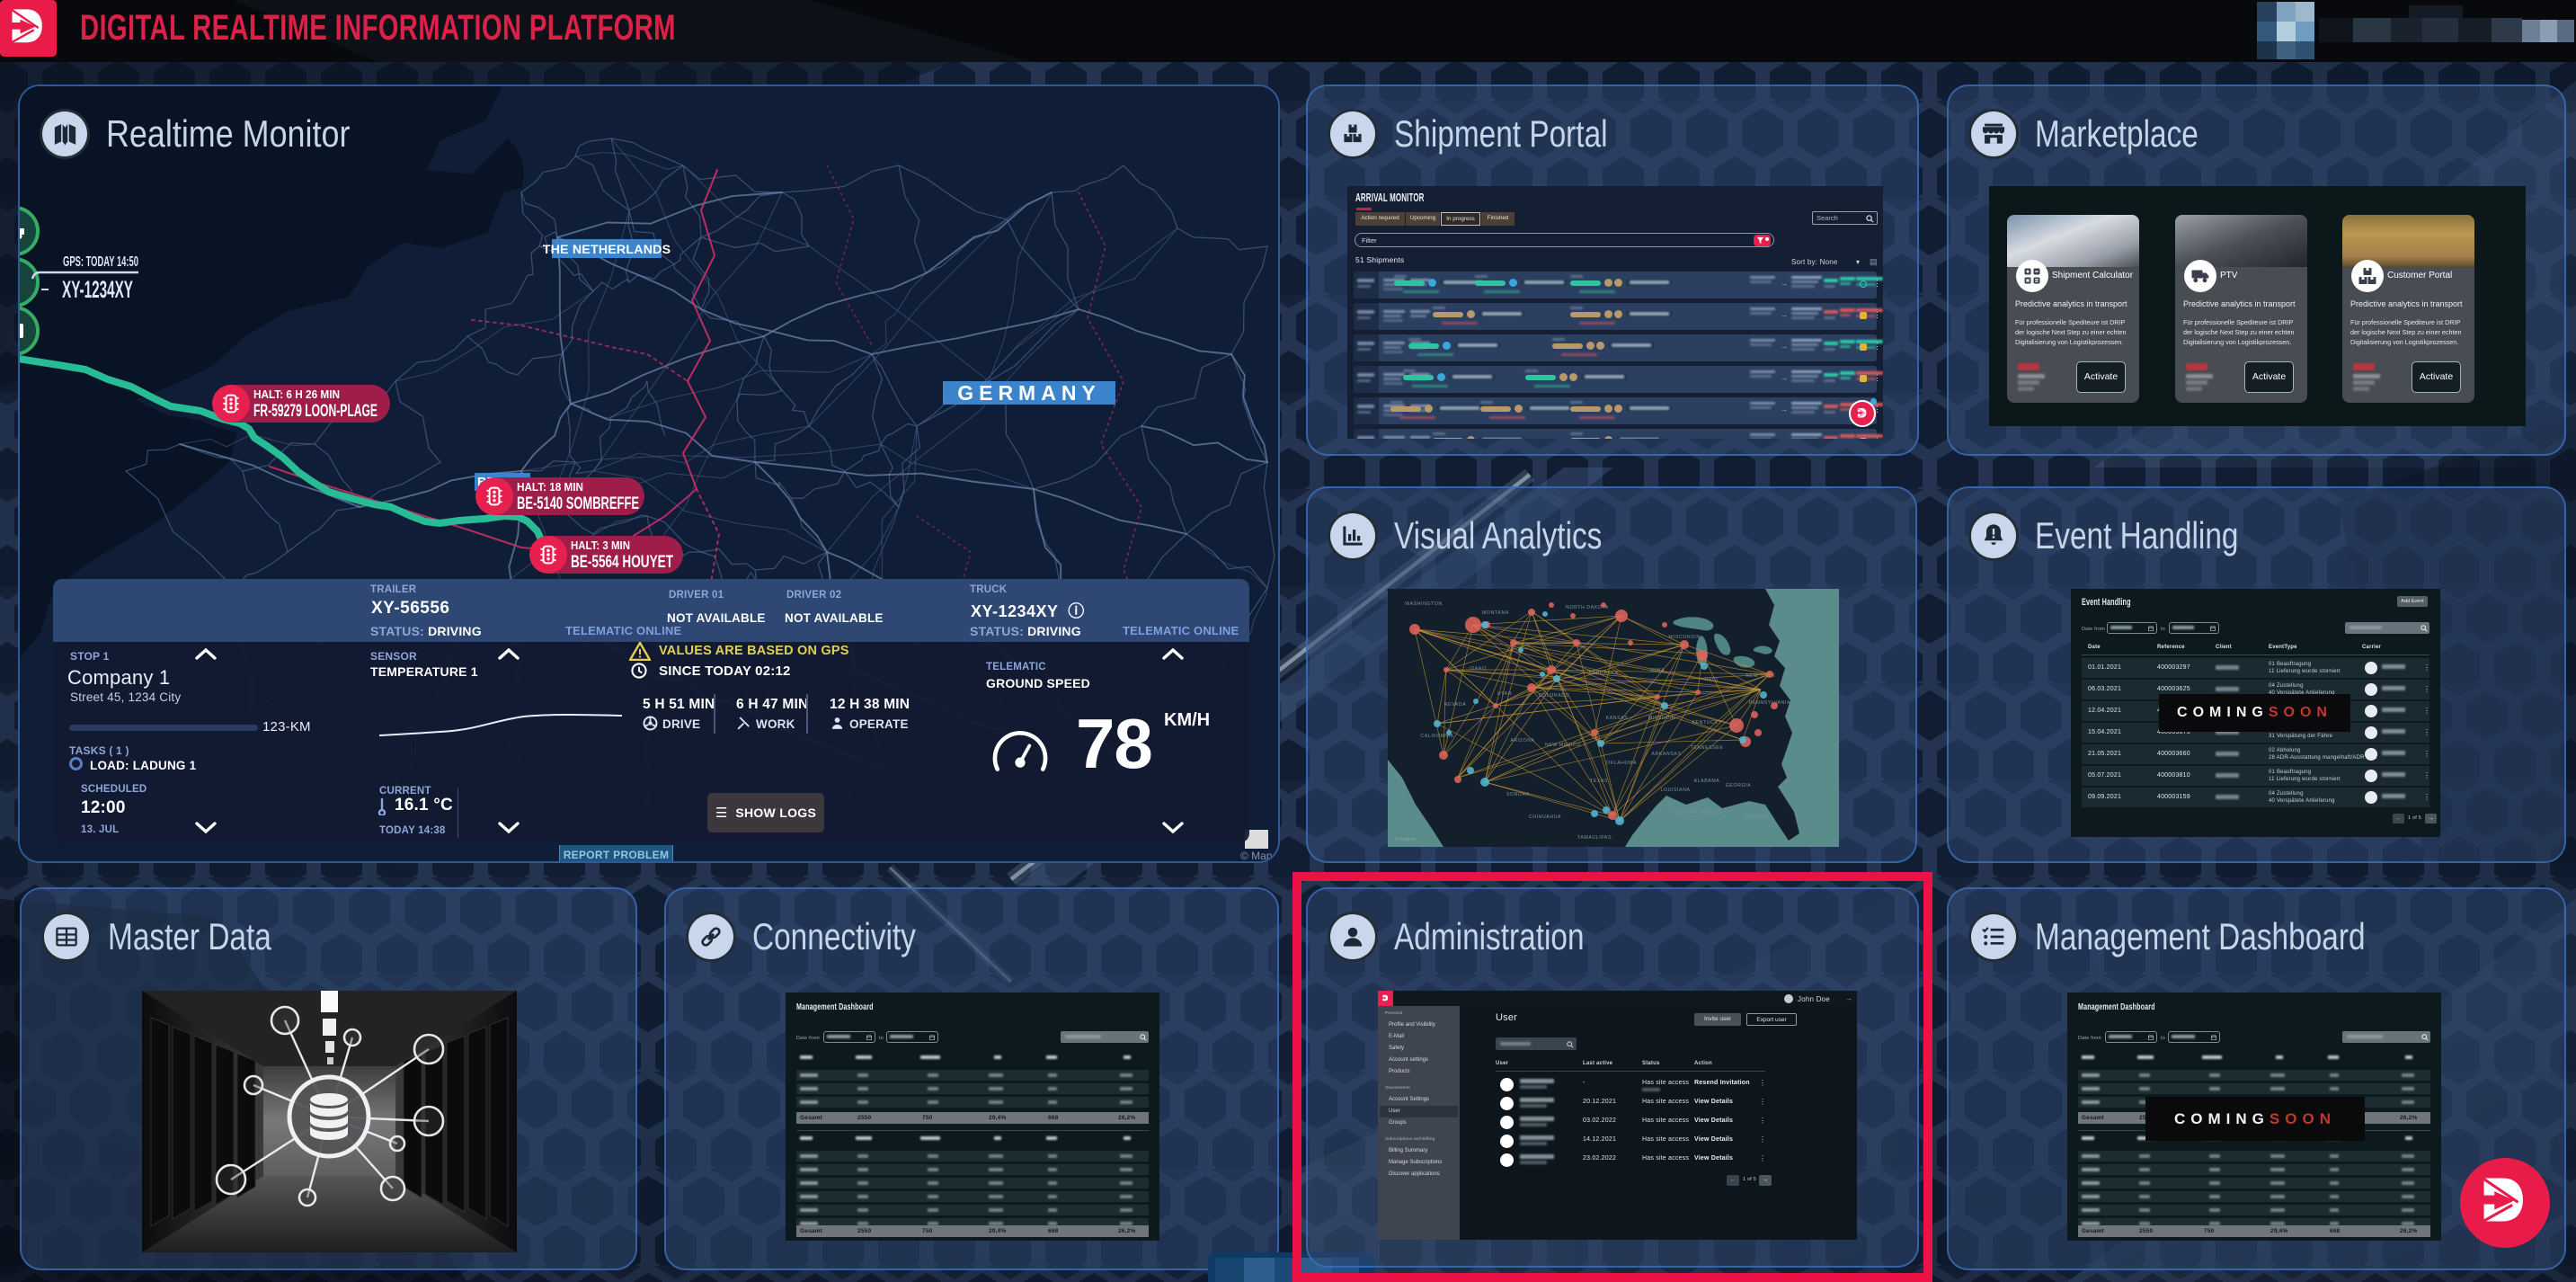 Image resolution: width=2576 pixels, height=1282 pixels. Describe the element at coordinates (1587, 607) in the screenshot. I see `svg-text: NORTH DAKOTA` at that location.